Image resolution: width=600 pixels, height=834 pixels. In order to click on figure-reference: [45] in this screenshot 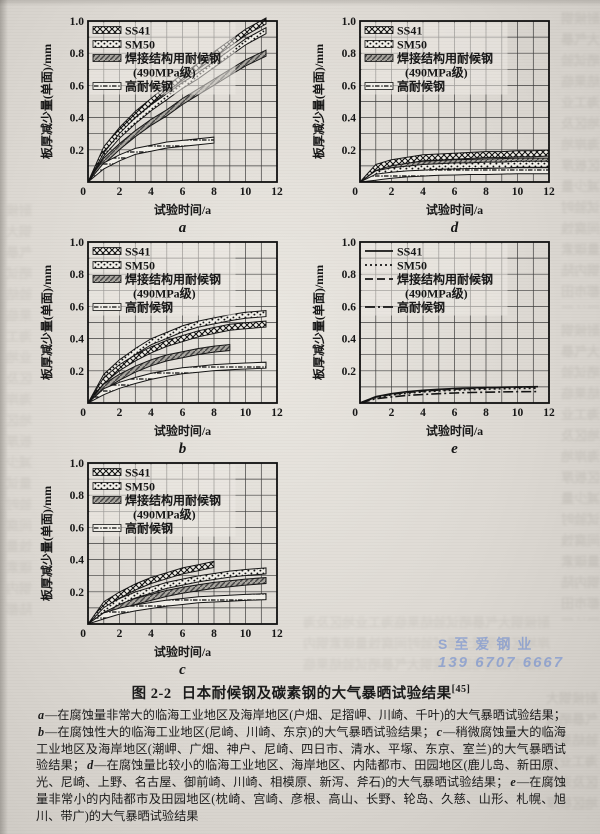, I will do `click(461, 690)`.